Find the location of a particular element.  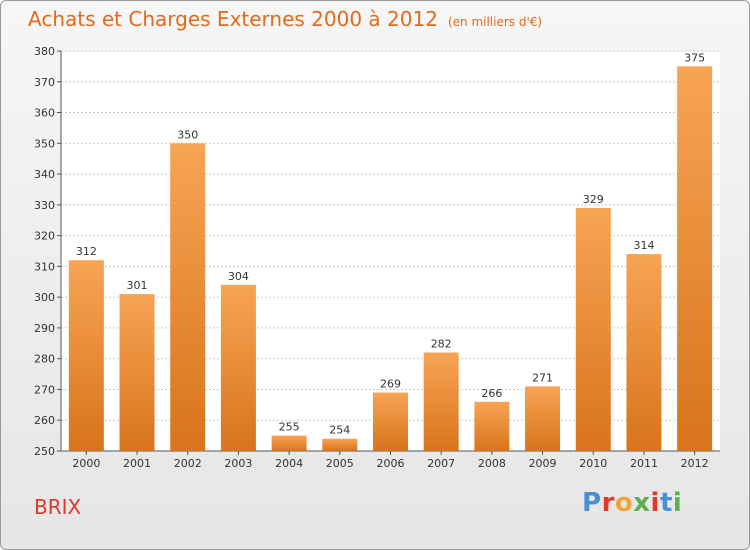

bar-value-label: 254 is located at coordinates (339, 430).